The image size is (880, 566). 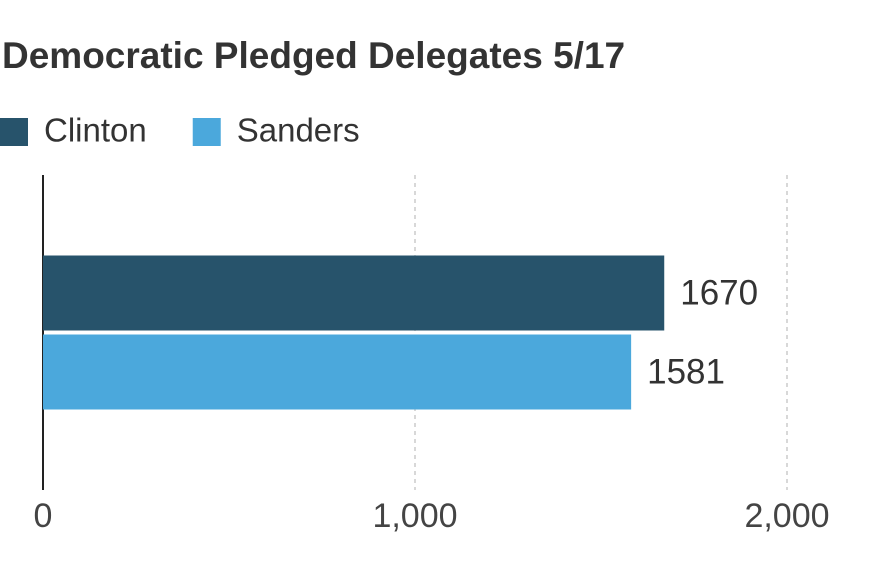 What do you see at coordinates (414, 516) in the screenshot?
I see `x-tick-label: 1,000` at bounding box center [414, 516].